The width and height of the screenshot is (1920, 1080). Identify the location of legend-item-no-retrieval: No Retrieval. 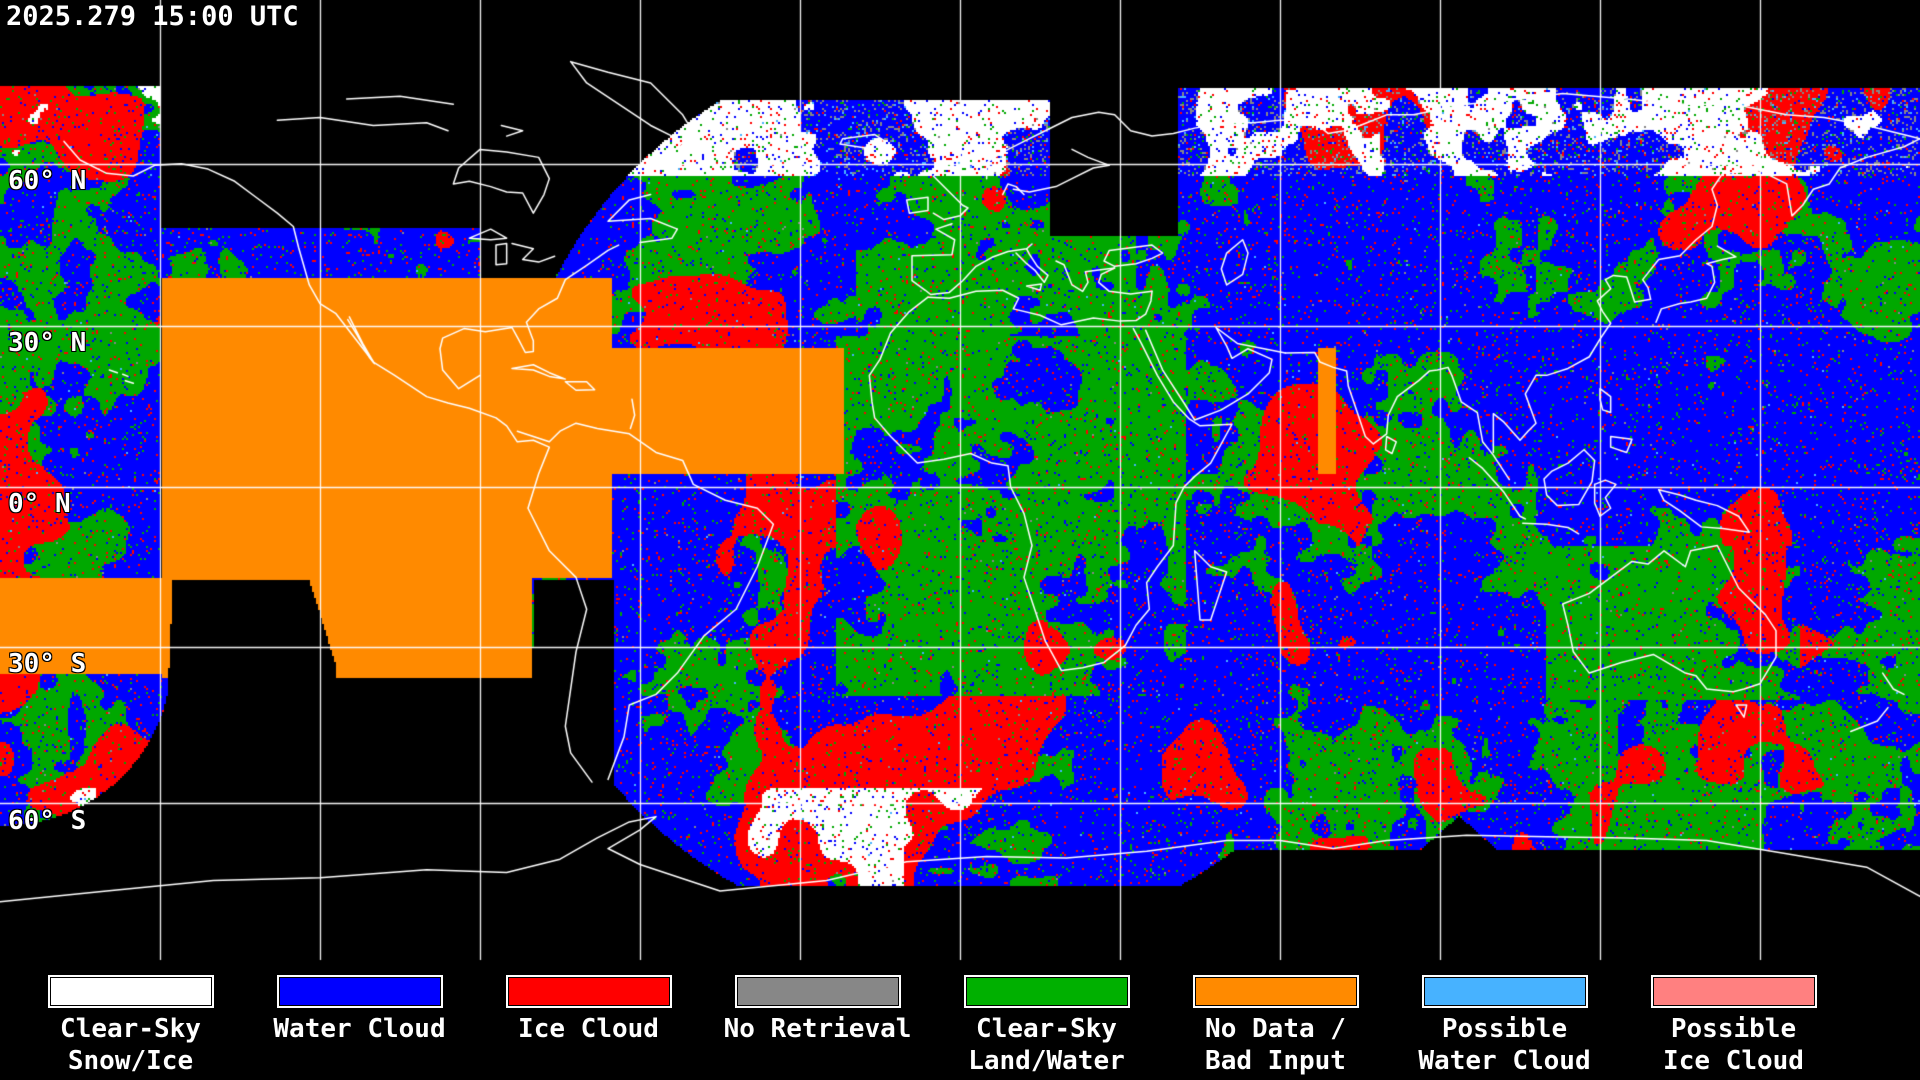
(817, 1026).